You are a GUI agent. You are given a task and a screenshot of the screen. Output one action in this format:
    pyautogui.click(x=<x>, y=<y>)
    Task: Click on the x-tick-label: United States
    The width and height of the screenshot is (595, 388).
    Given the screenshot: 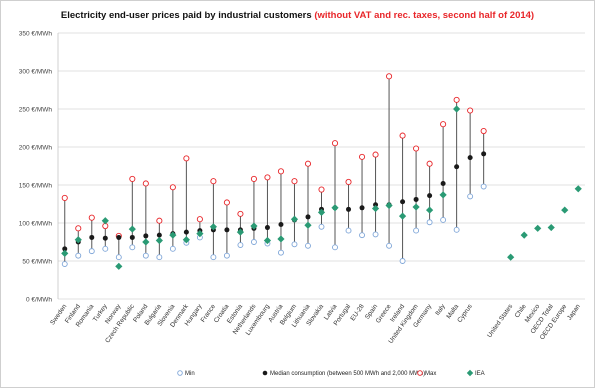 What is the action you would take?
    pyautogui.click(x=500, y=321)
    